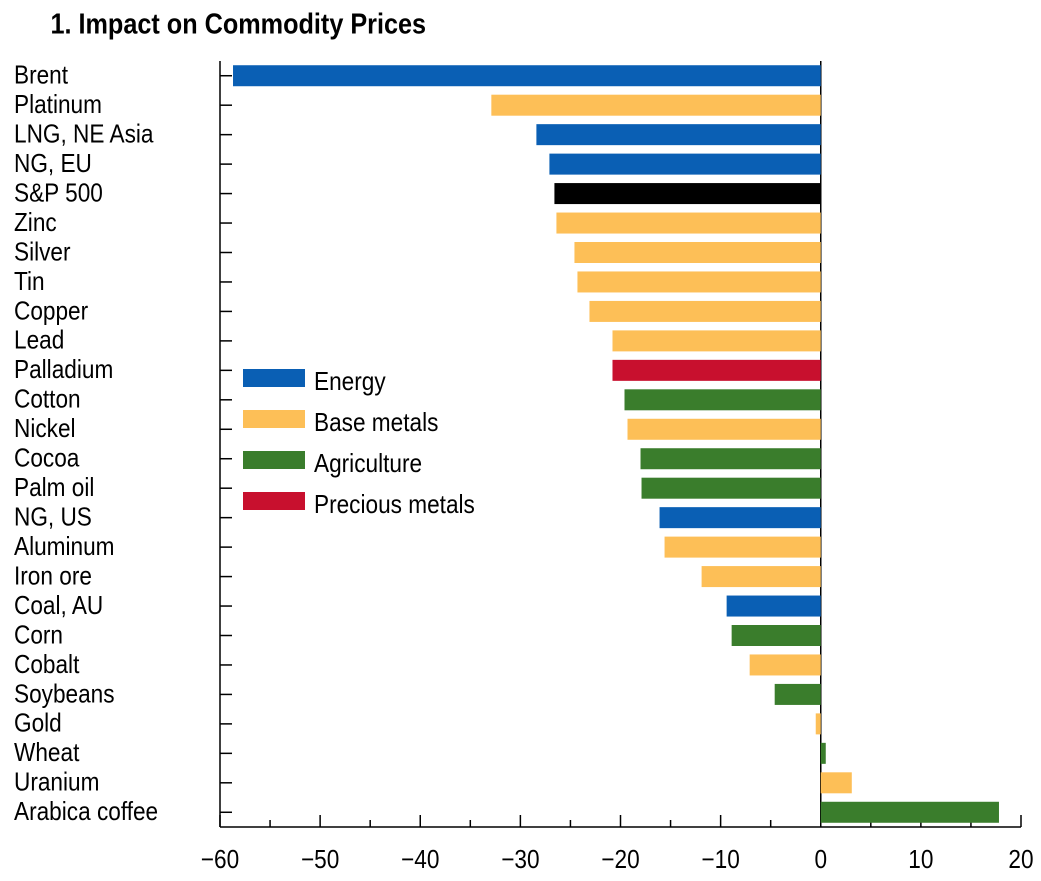 This screenshot has width=1041, height=881. Describe the element at coordinates (520, 859) in the screenshot. I see `x-tick-label: −30` at that location.